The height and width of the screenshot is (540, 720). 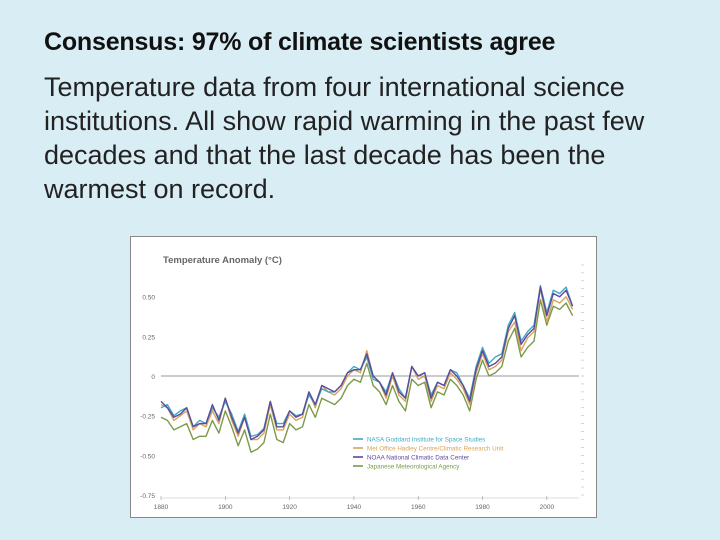 I want to click on x-tick-label: 1980, so click(x=482, y=507).